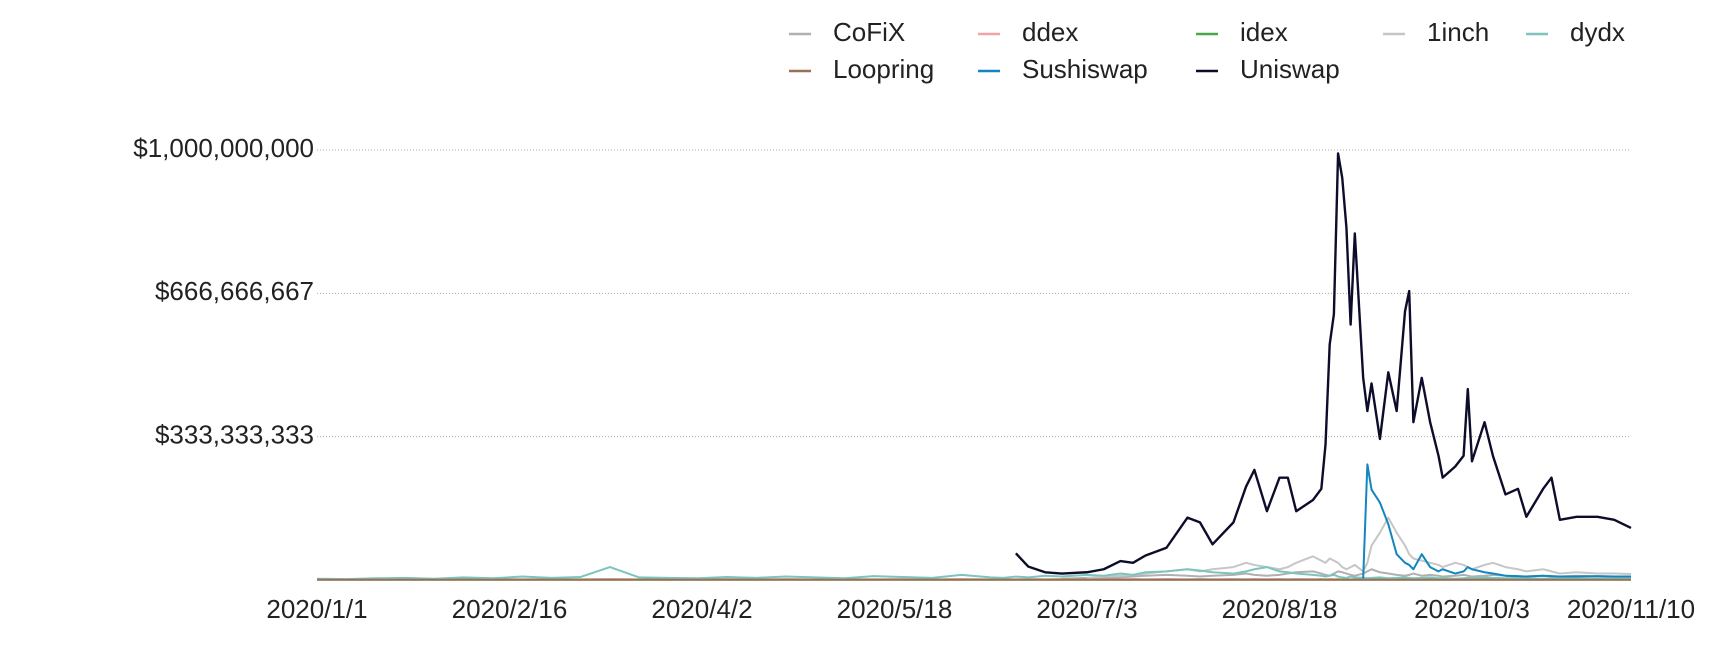 The height and width of the screenshot is (668, 1720). I want to click on legend-label: CoFiX, so click(869, 32).